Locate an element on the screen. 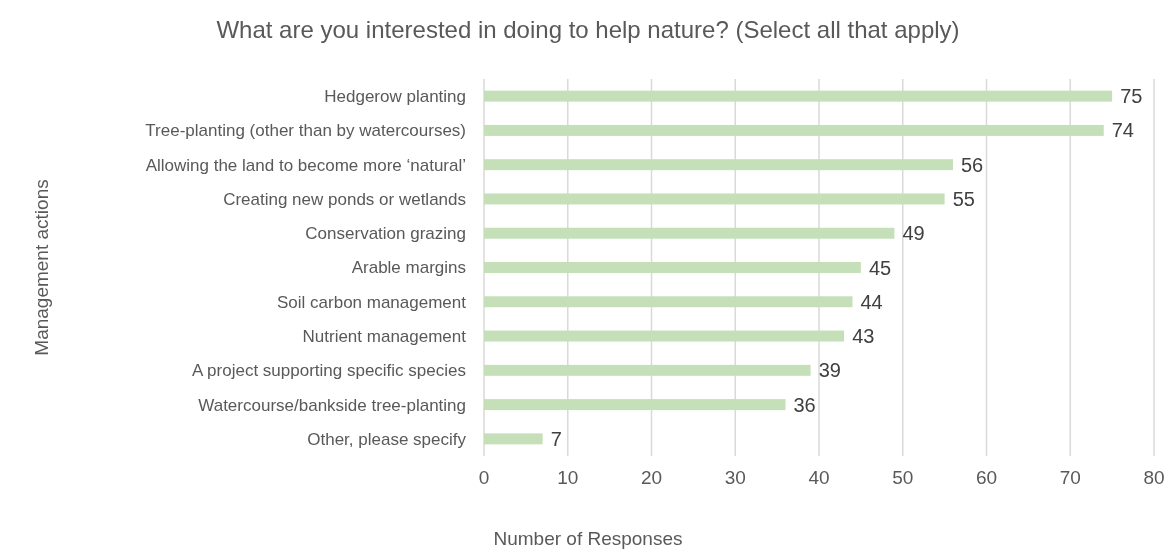 The height and width of the screenshot is (549, 1170). x-tick-label: 20 is located at coordinates (651, 477).